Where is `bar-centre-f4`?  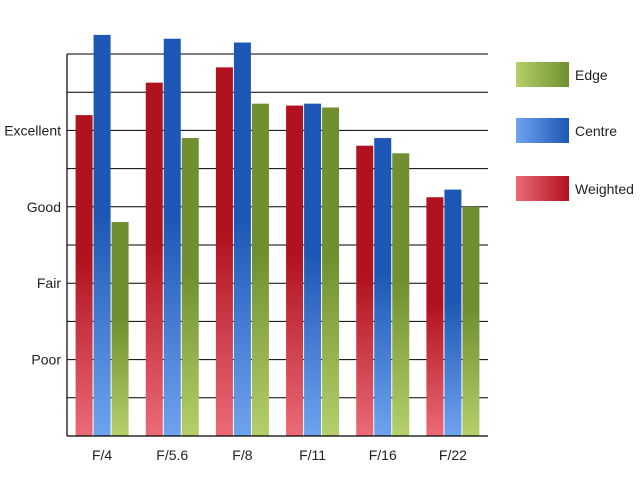
bar-centre-f4 is located at coordinates (102, 235).